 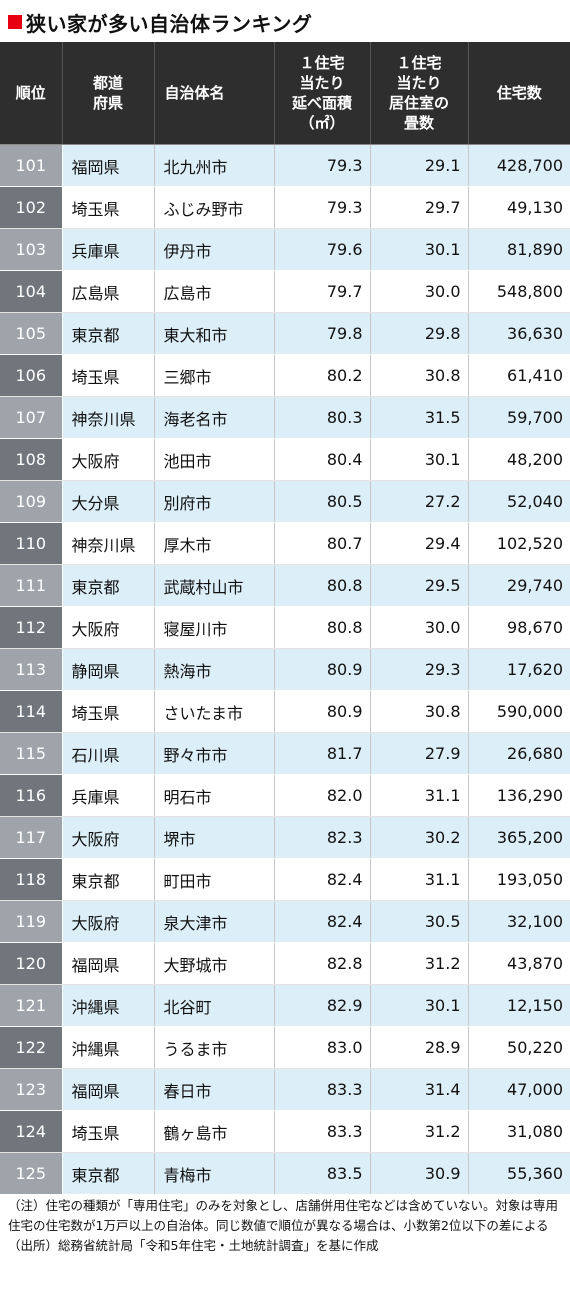 What do you see at coordinates (419, 627) in the screenshot?
I see `tatami-cell: 30.0` at bounding box center [419, 627].